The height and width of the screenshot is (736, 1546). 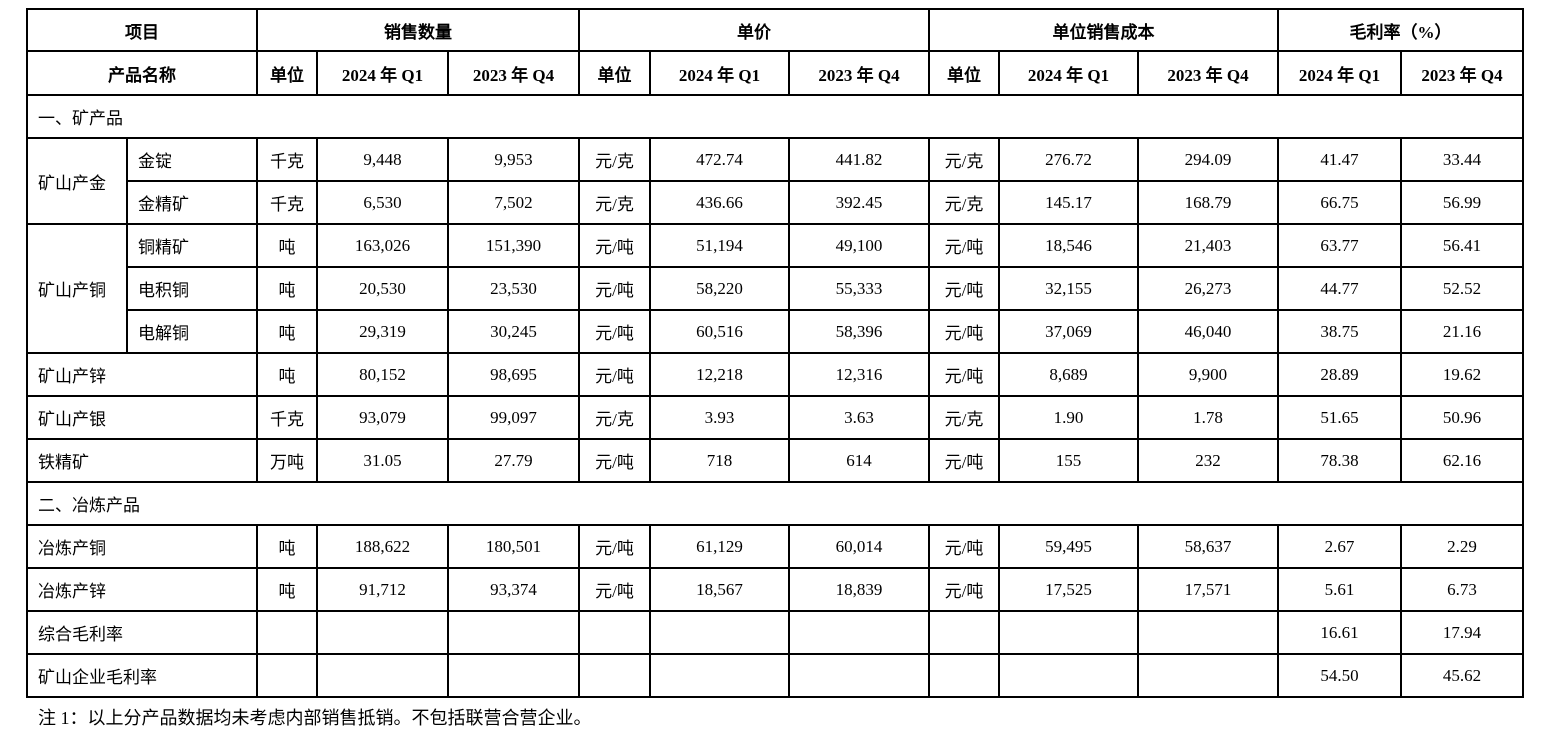 I want to click on margin-2023q4: 6.73, so click(x=1462, y=589).